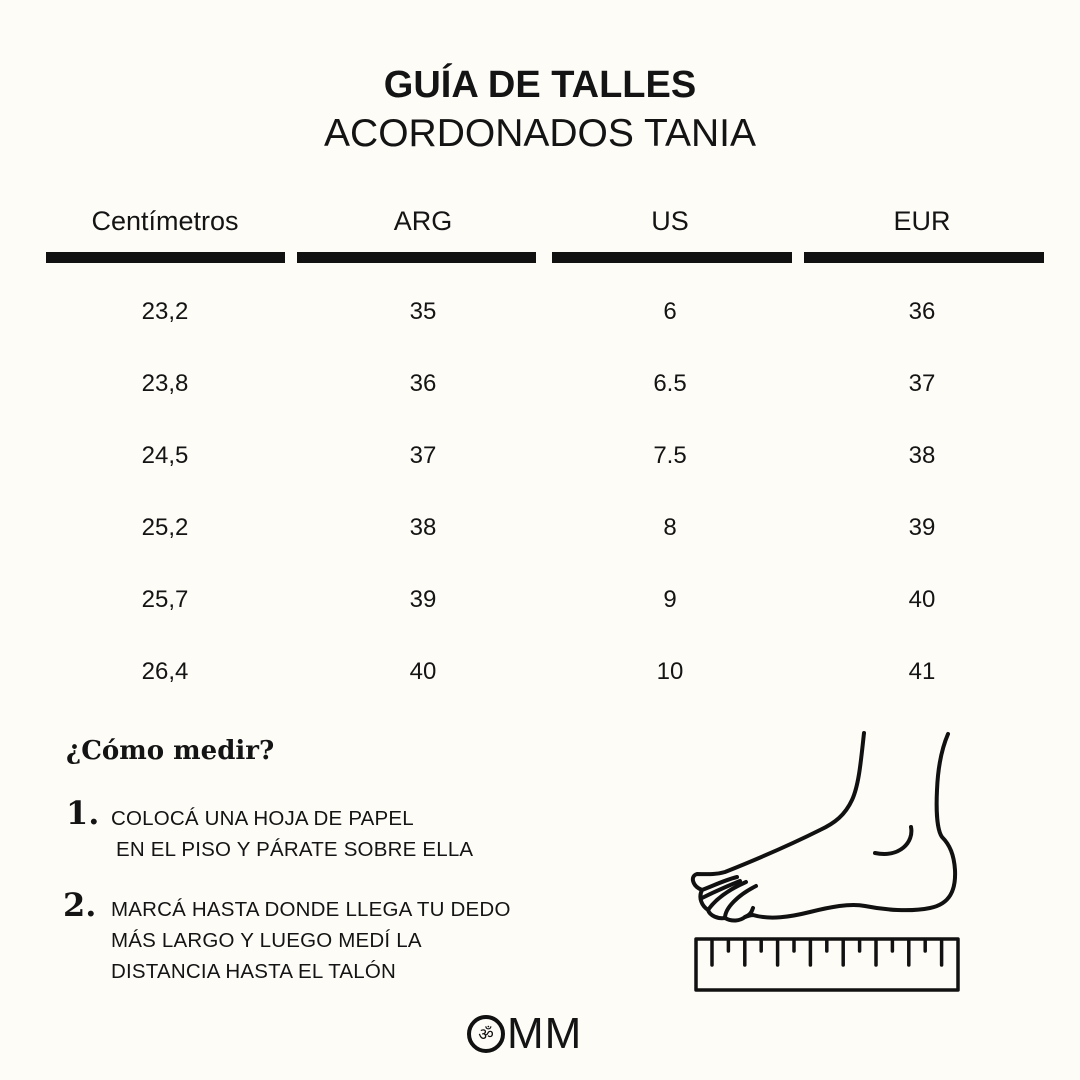  I want to click on table-cell: 9, so click(670, 599).